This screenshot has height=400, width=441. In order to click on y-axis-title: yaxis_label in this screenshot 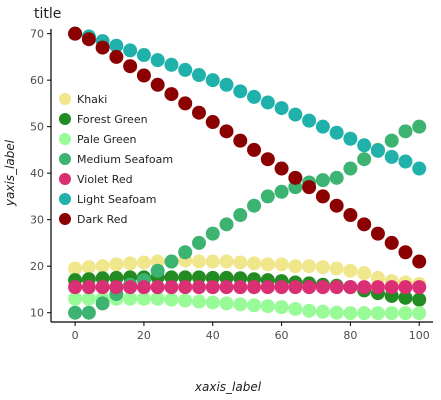, I will do `click(10, 173)`.